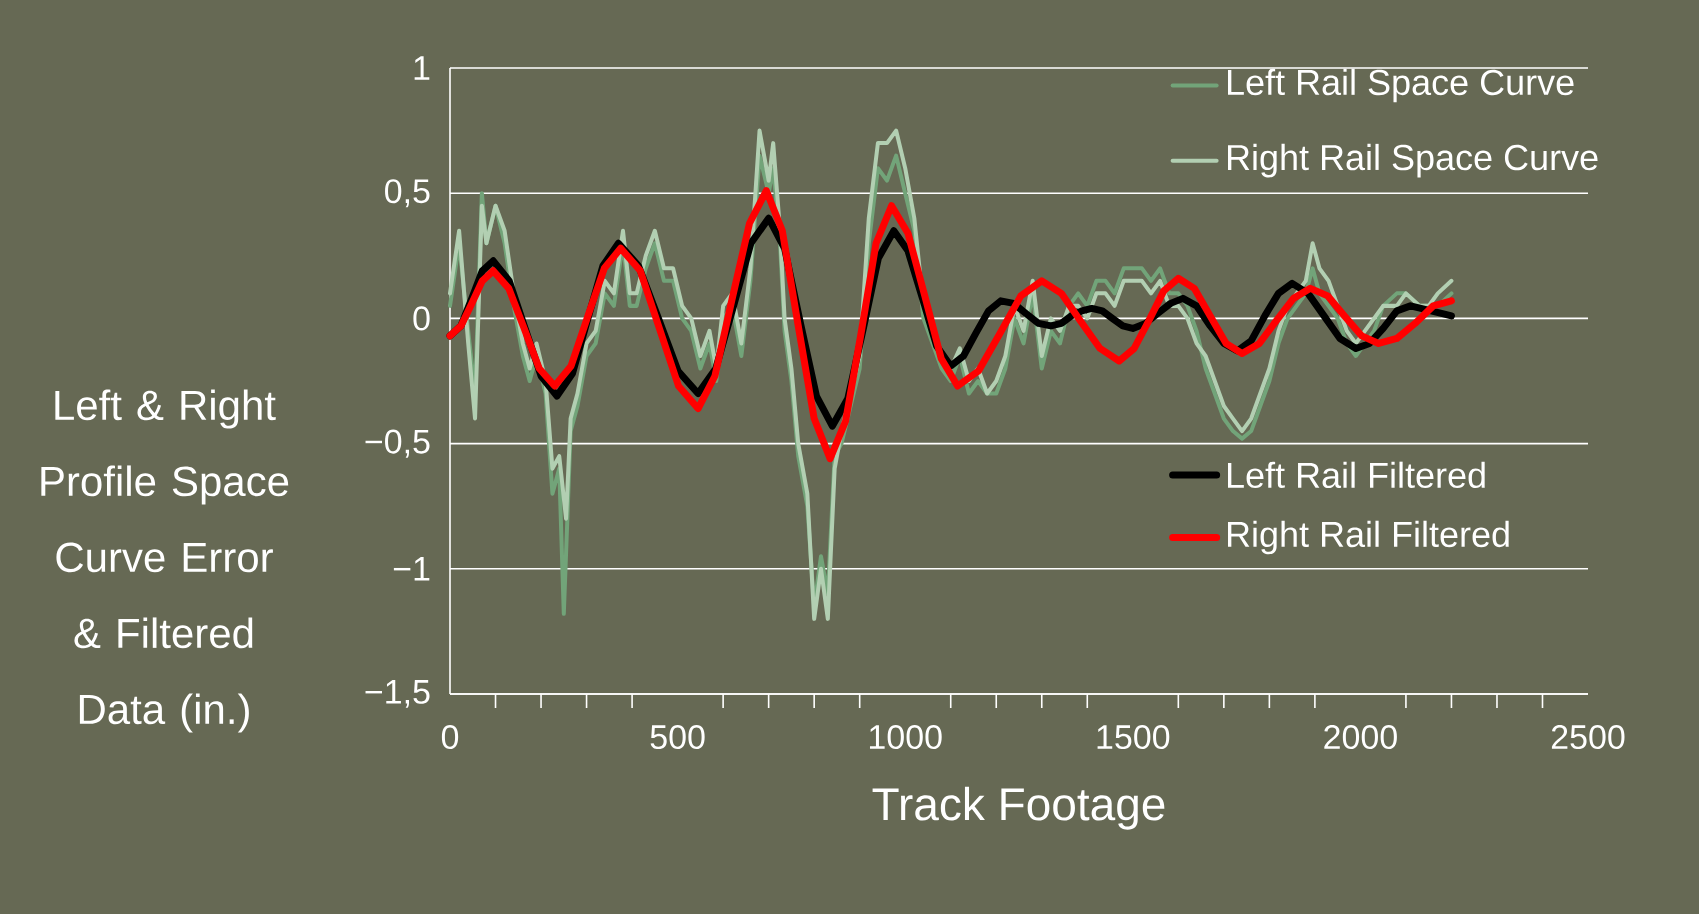 This screenshot has width=1699, height=914. I want to click on x-tick-label: 1500, so click(1133, 737).